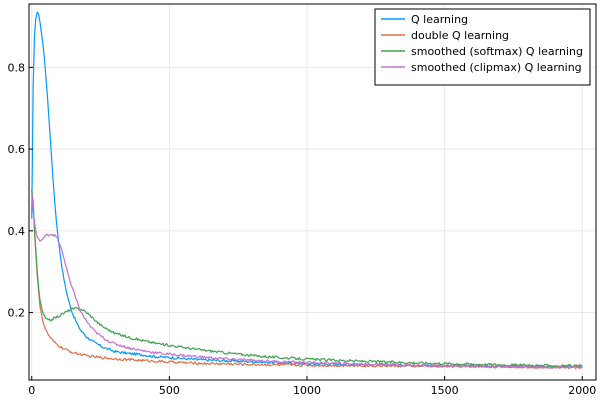  I want to click on x-tick-label: 2000, so click(582, 390).